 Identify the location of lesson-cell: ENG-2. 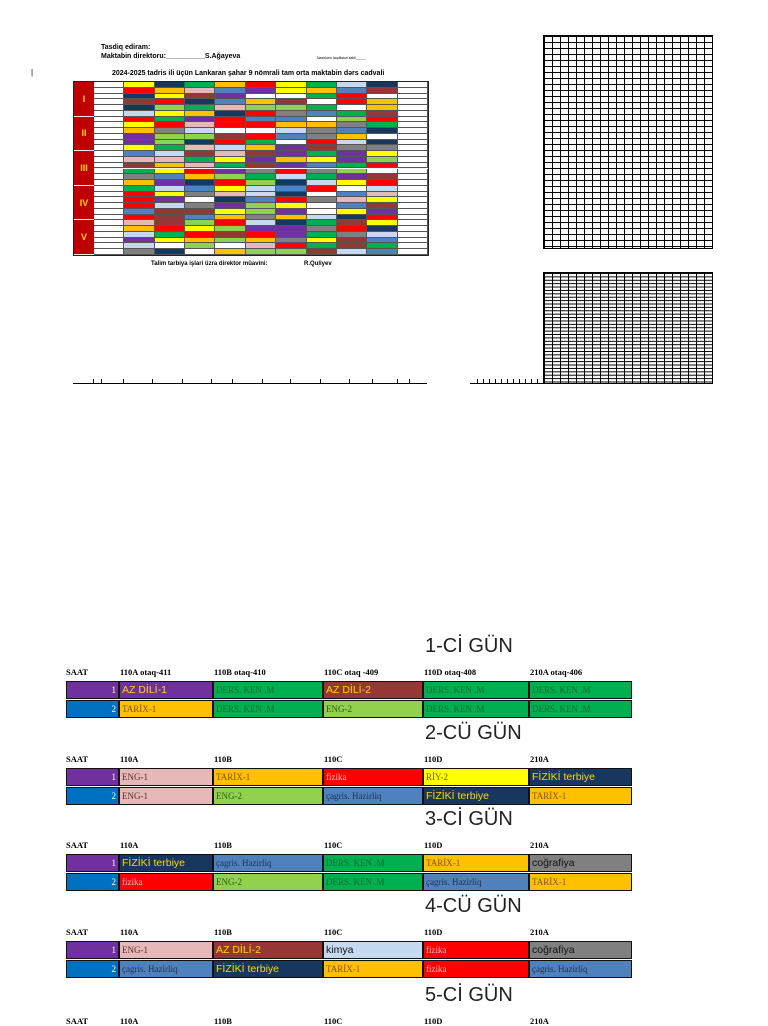
(373, 709).